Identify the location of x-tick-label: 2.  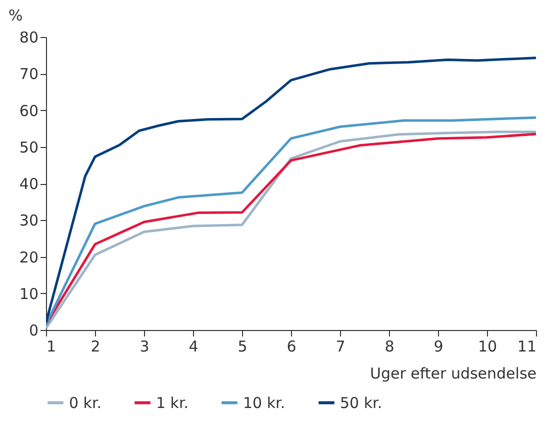
(95, 347).